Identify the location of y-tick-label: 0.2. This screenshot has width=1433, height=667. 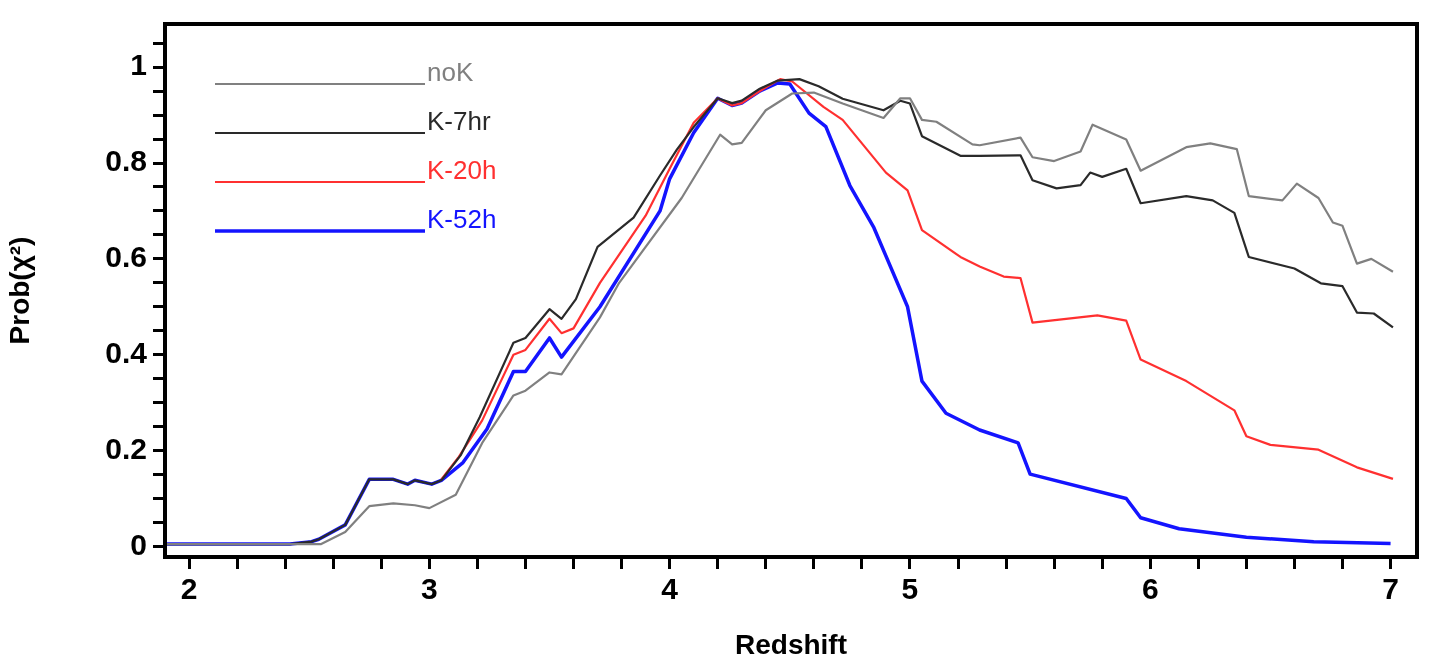
(126, 448).